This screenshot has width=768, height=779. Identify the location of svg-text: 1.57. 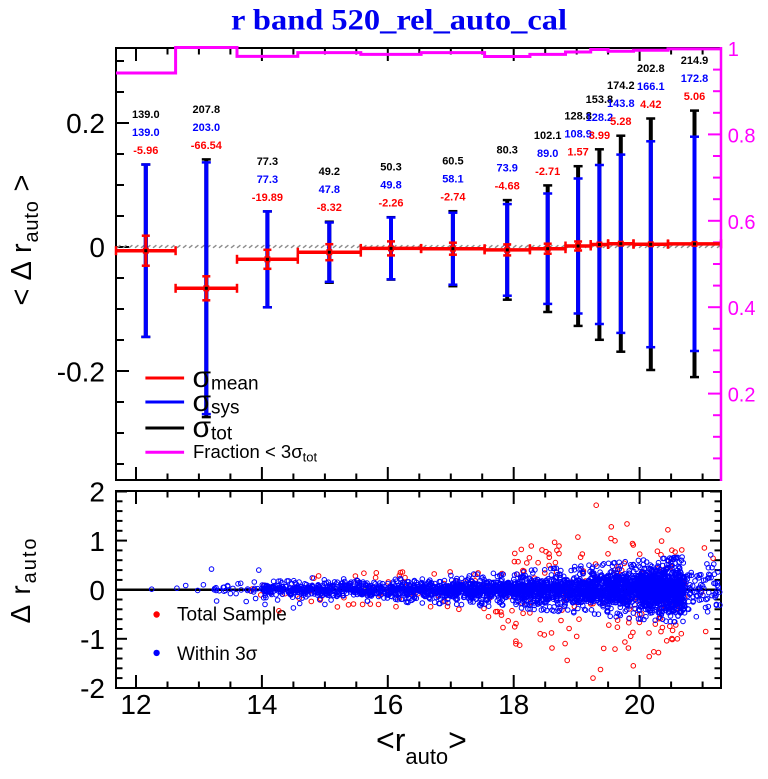
(577, 153).